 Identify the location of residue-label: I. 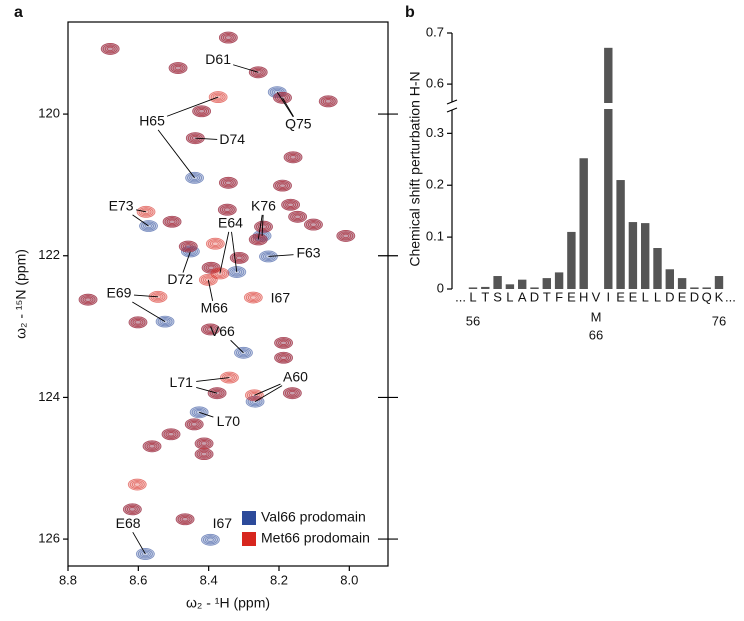
(608, 296).